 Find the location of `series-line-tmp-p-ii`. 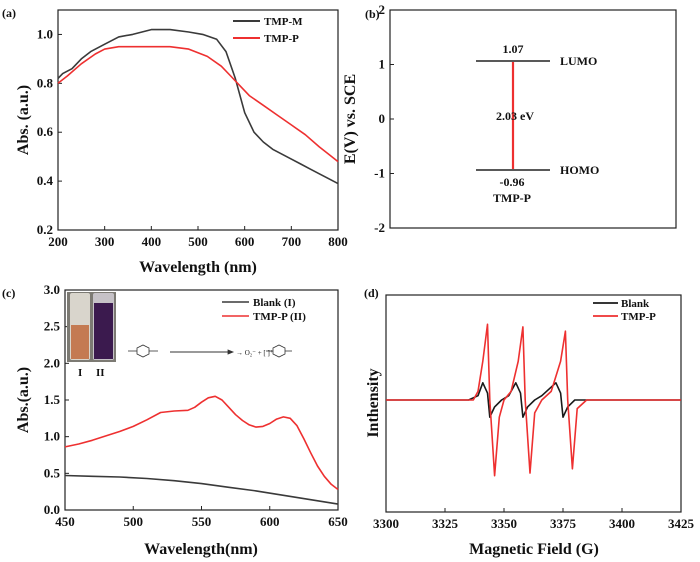

series-line-tmp-p-ii is located at coordinates (201, 443).